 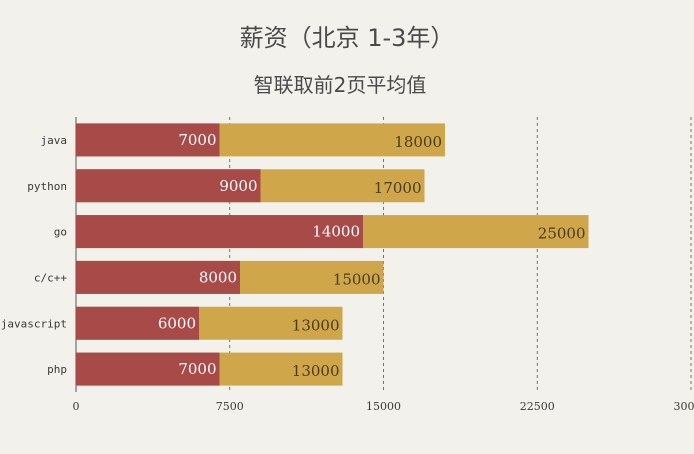 I want to click on data-label-high: 18000, so click(x=418, y=142).